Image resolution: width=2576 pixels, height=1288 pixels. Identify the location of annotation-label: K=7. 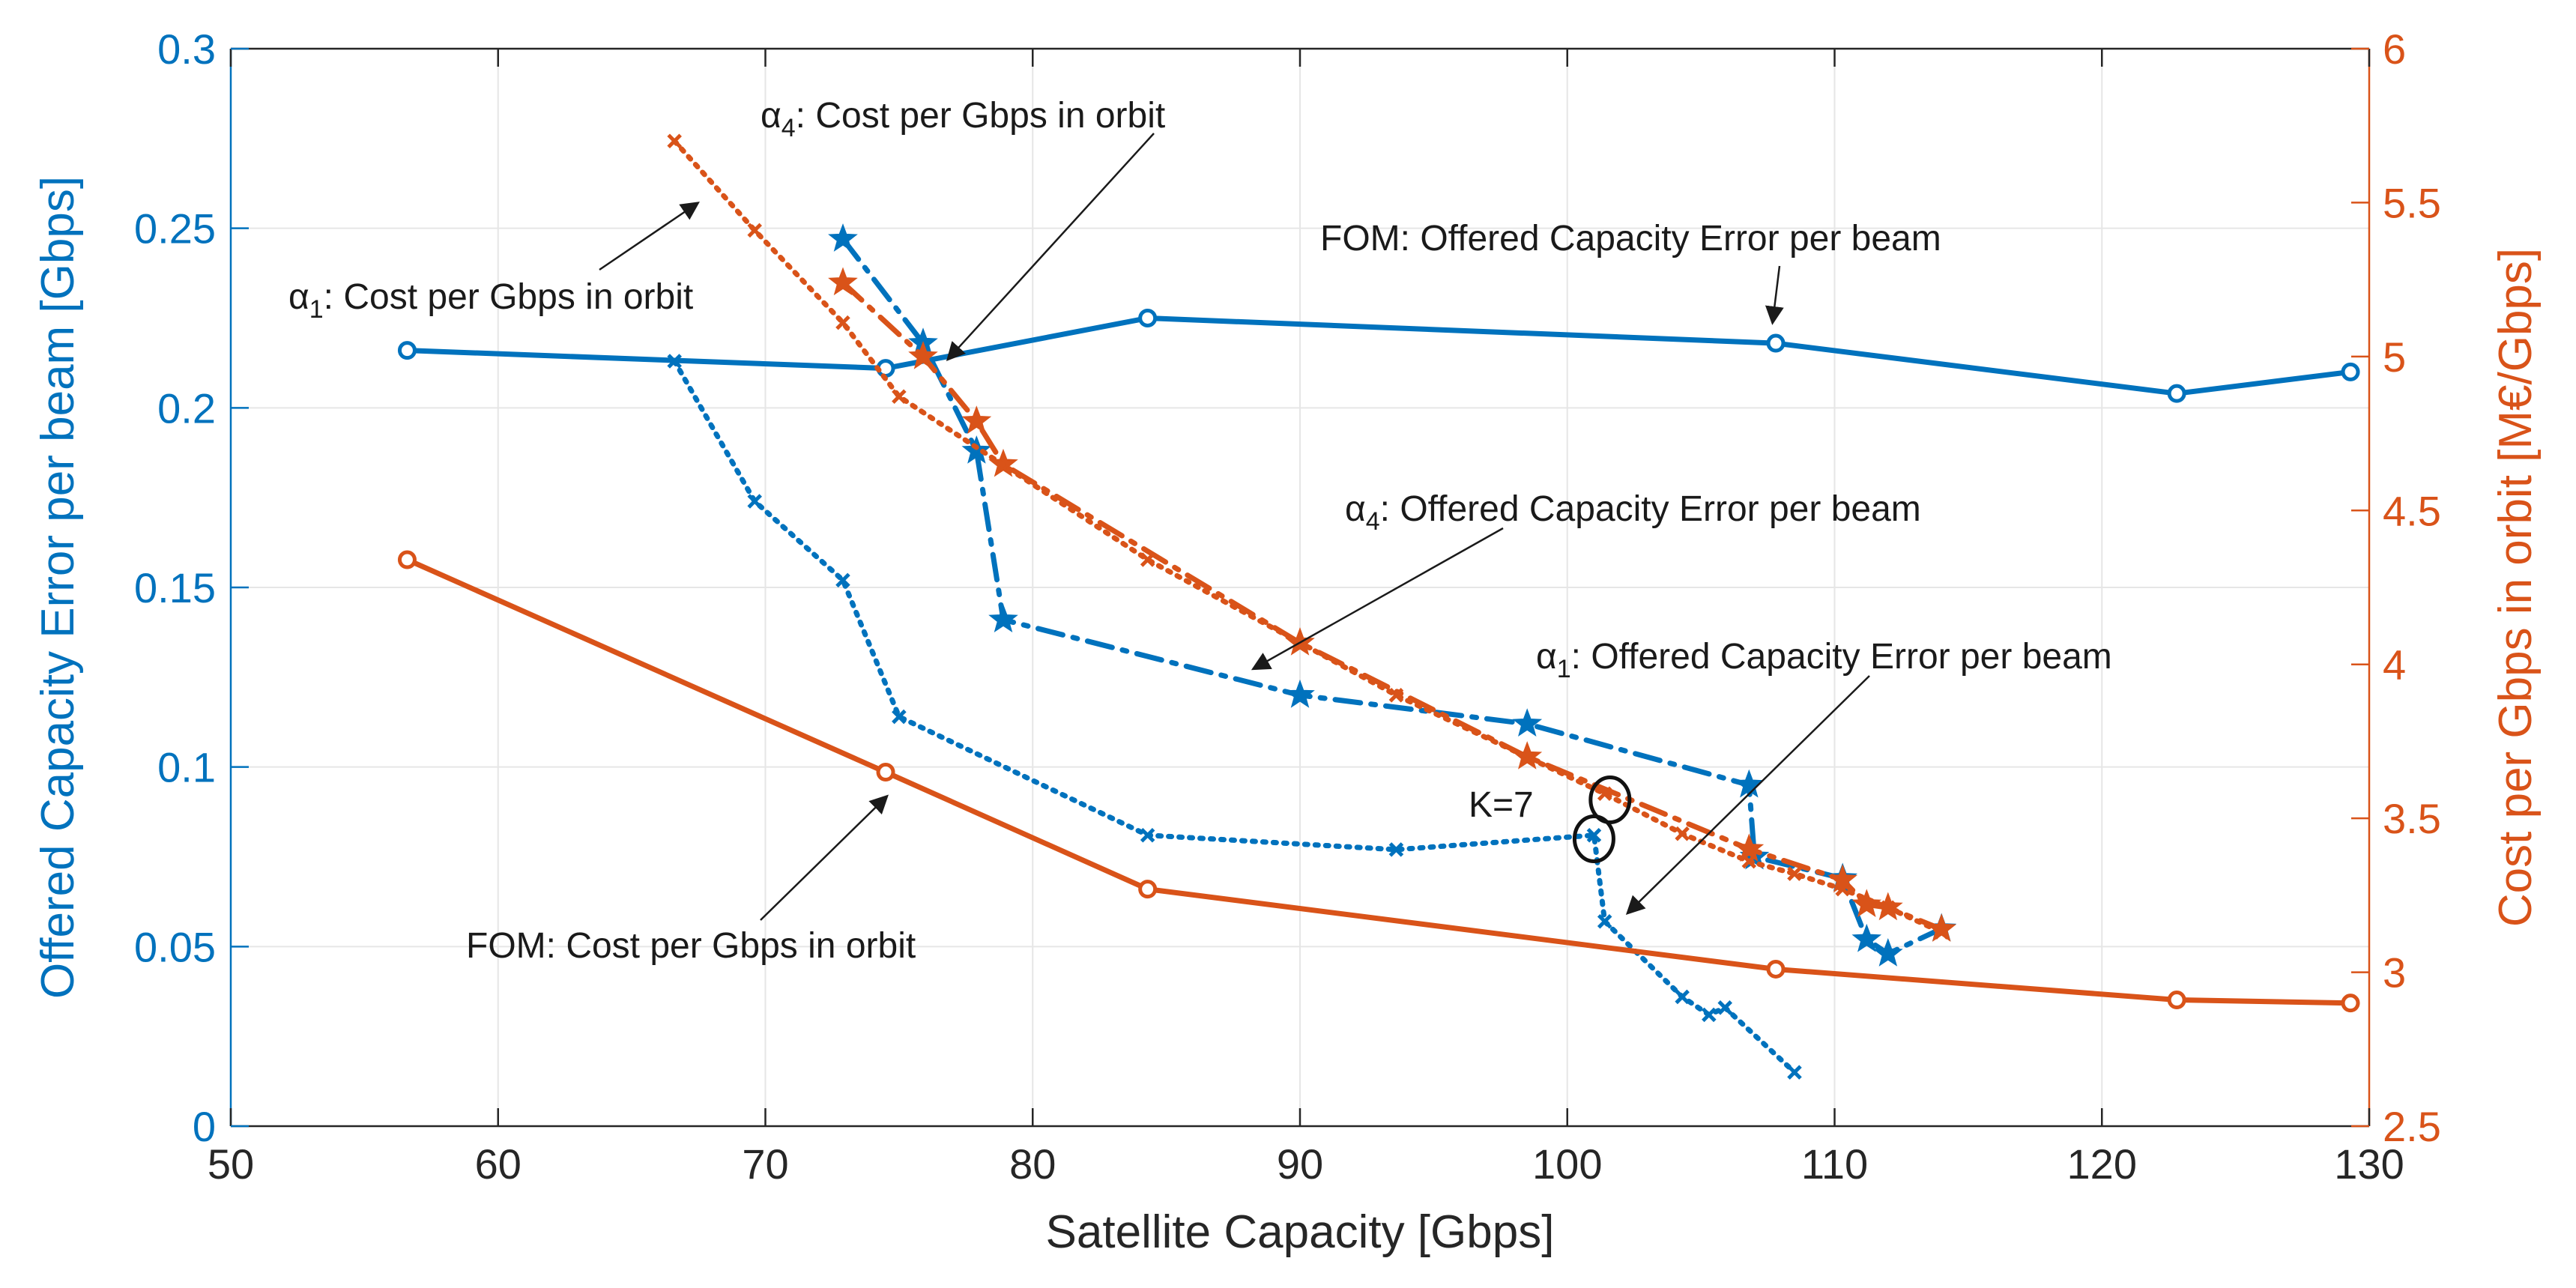
(1501, 805).